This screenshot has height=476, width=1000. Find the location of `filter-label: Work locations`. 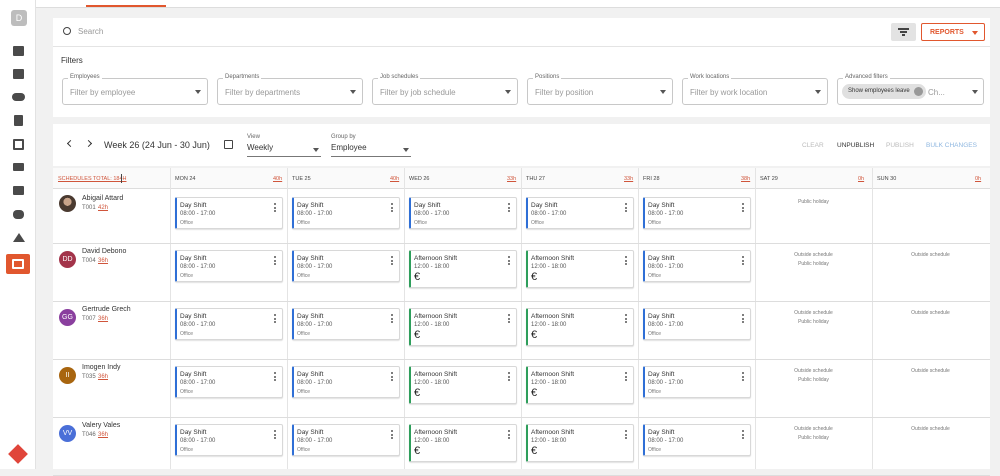

filter-label: Work locations is located at coordinates (710, 77).